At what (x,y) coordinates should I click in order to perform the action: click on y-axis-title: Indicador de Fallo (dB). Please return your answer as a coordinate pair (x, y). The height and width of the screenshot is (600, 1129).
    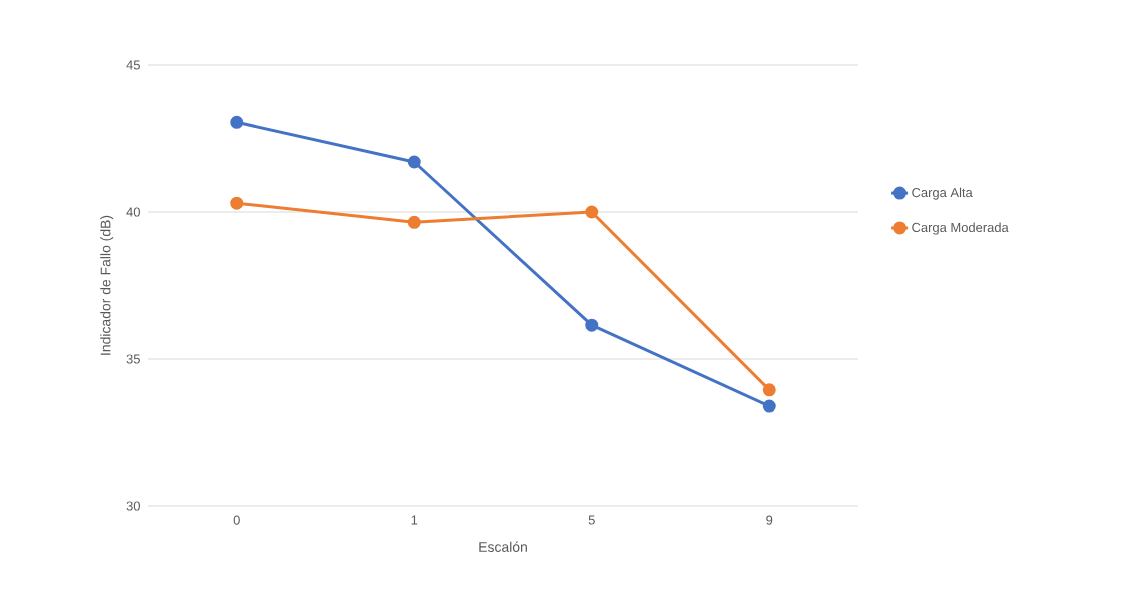
    Looking at the image, I should click on (107, 285).